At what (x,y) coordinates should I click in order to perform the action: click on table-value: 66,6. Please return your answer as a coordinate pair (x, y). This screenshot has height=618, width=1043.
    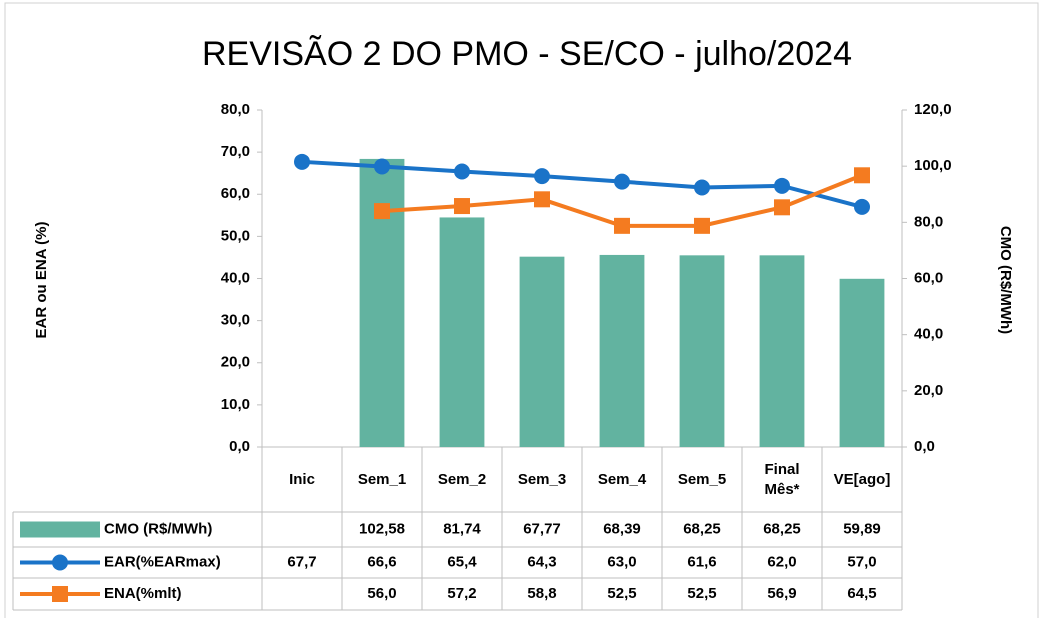
    Looking at the image, I should click on (381, 561).